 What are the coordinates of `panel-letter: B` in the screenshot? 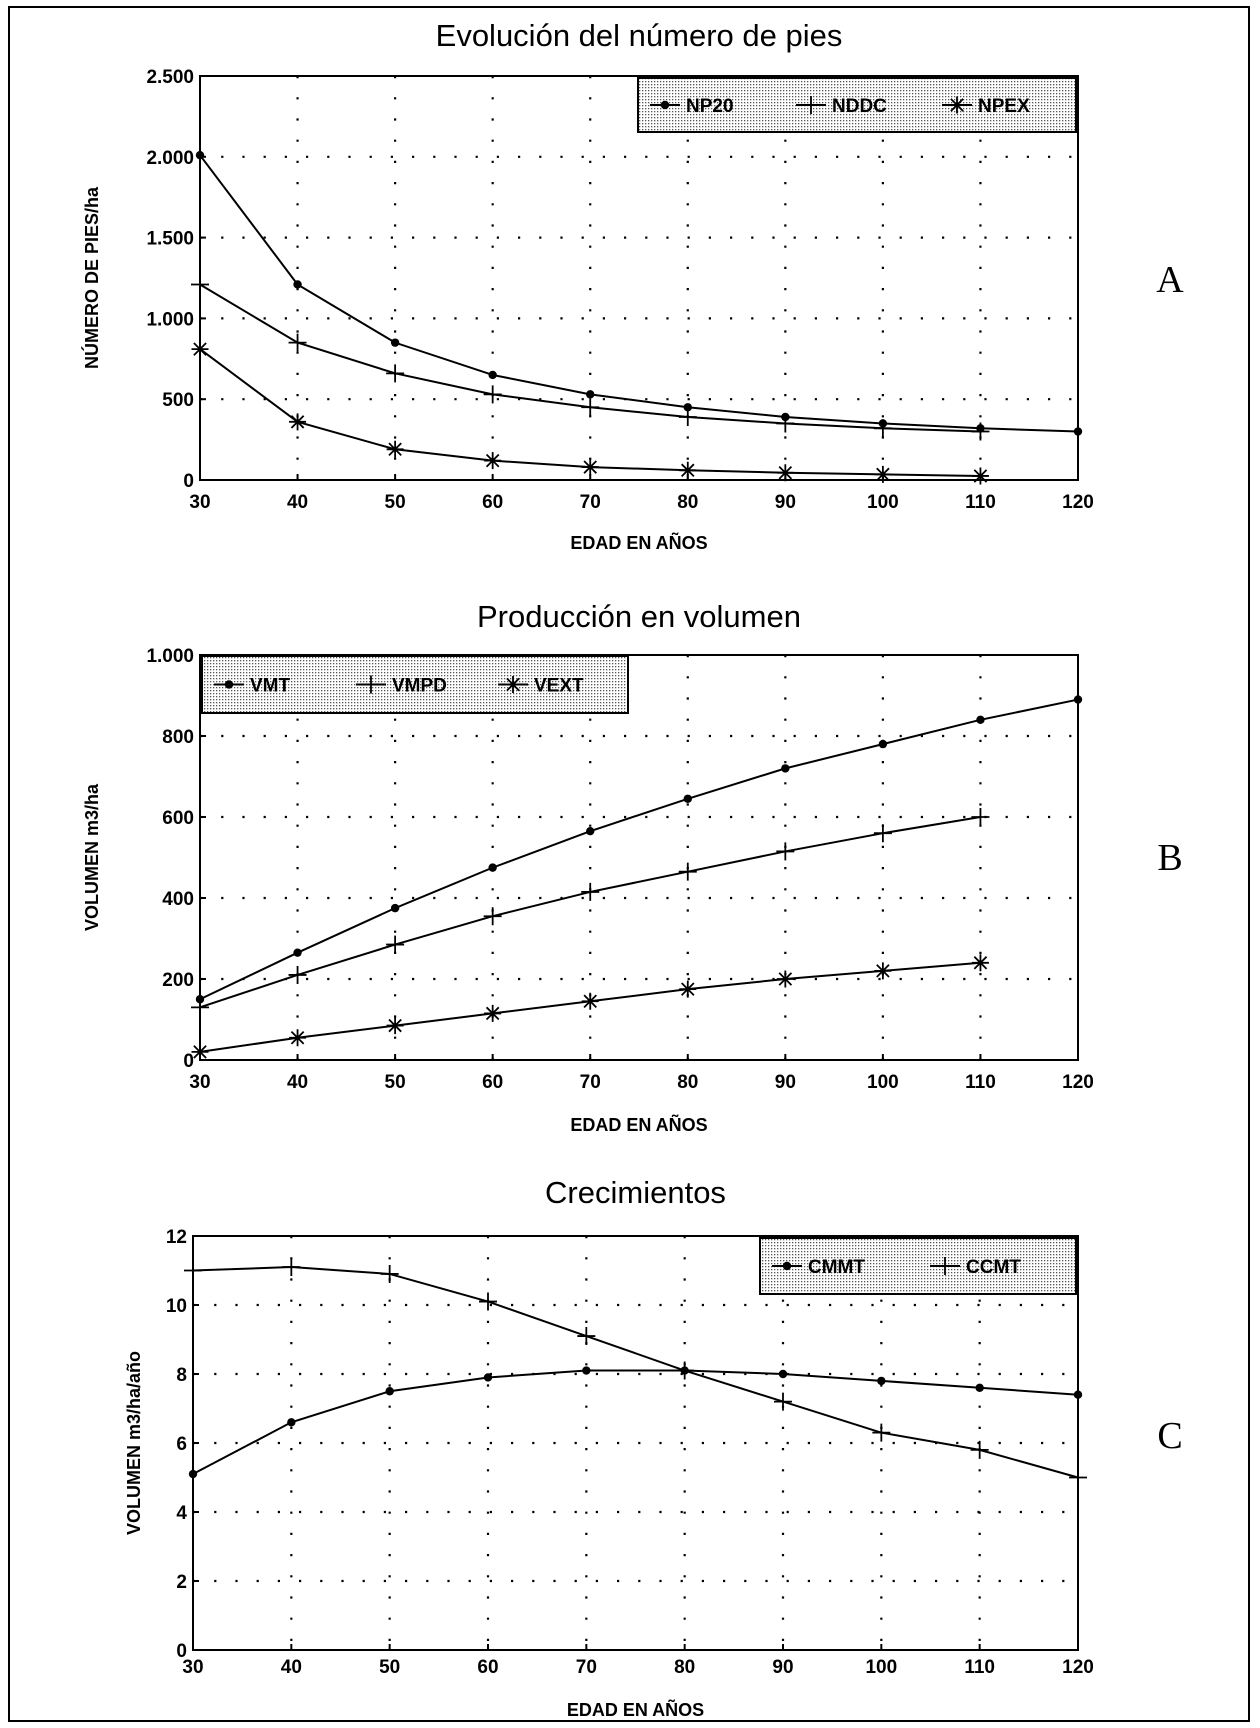 It's located at (1169, 858).